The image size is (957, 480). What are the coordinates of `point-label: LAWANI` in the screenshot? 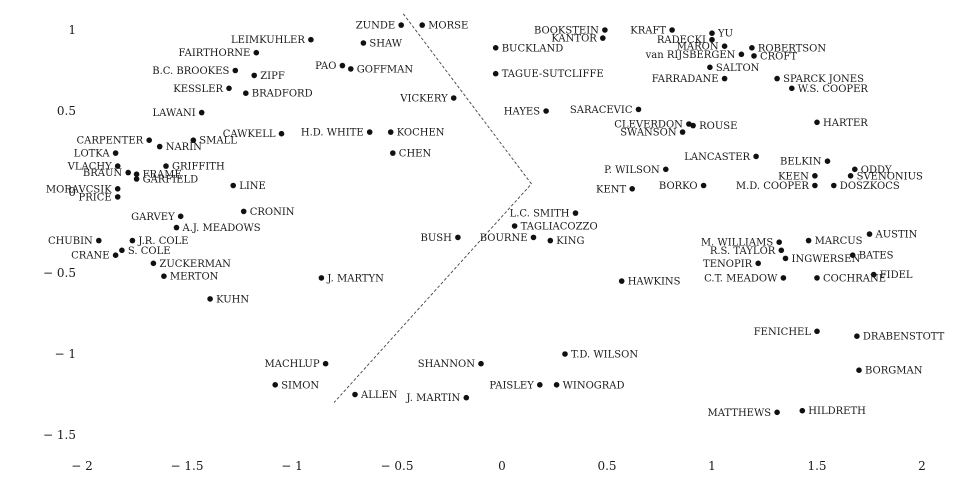 It's located at (174, 113).